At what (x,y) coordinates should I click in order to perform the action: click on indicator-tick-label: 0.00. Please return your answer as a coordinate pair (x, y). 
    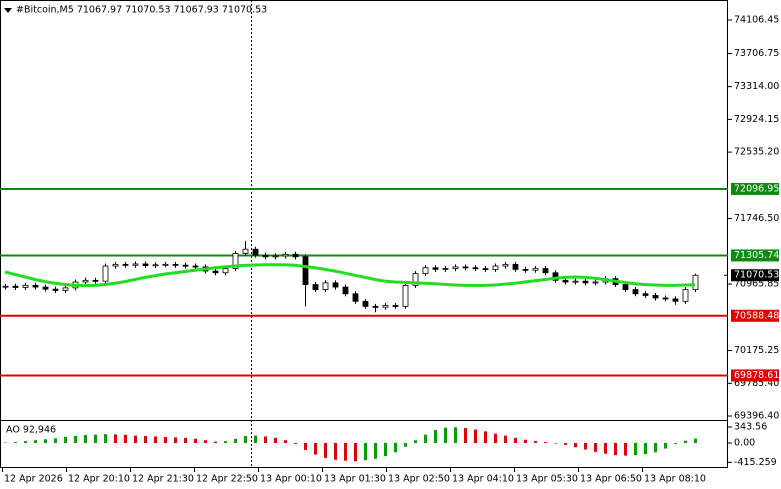
    Looking at the image, I should click on (744, 443).